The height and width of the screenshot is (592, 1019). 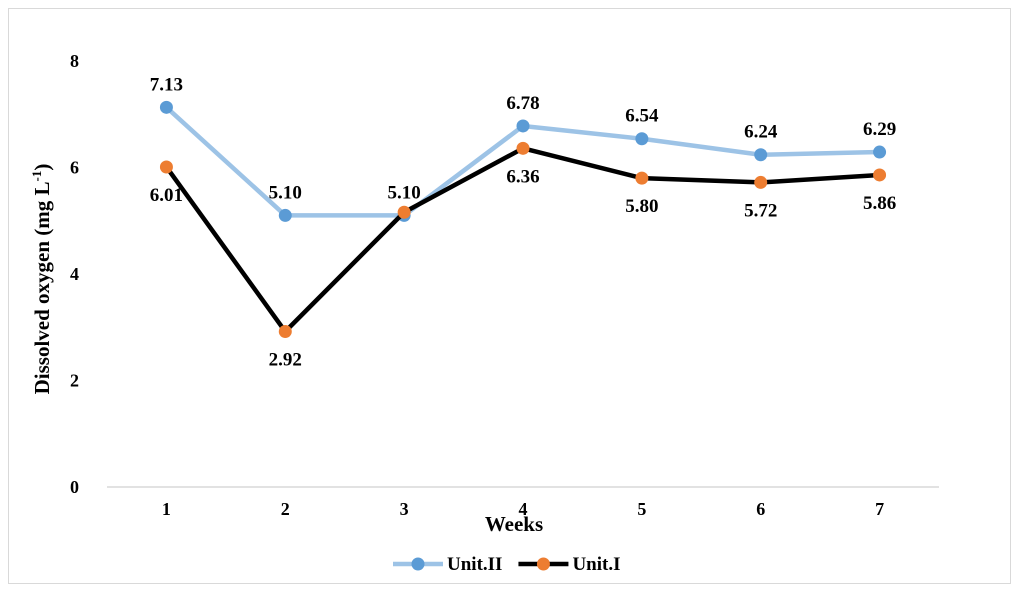 What do you see at coordinates (74, 61) in the screenshot?
I see `y-tick-label: 8` at bounding box center [74, 61].